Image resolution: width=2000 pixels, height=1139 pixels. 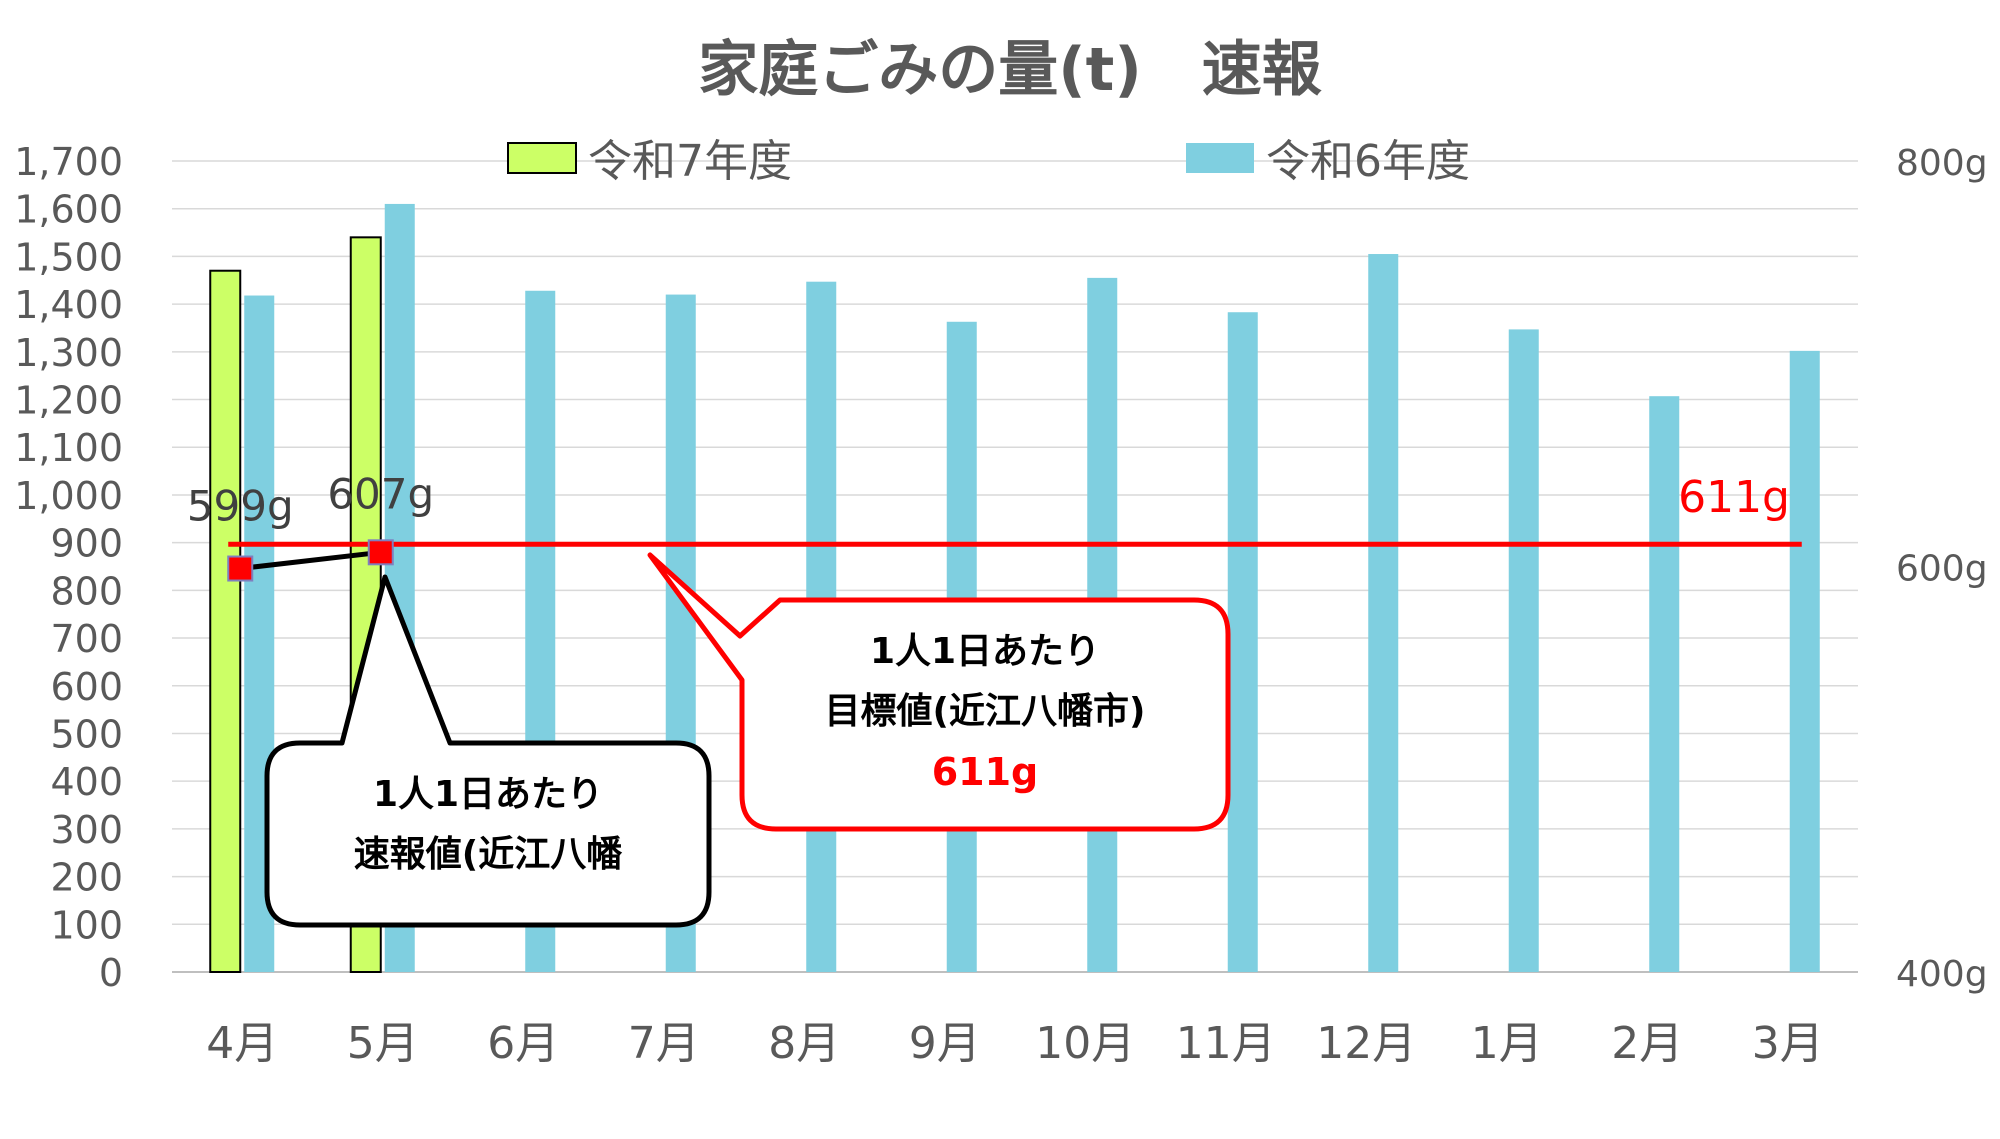 I want to click on y-tick-label: 400, so click(x=86, y=782).